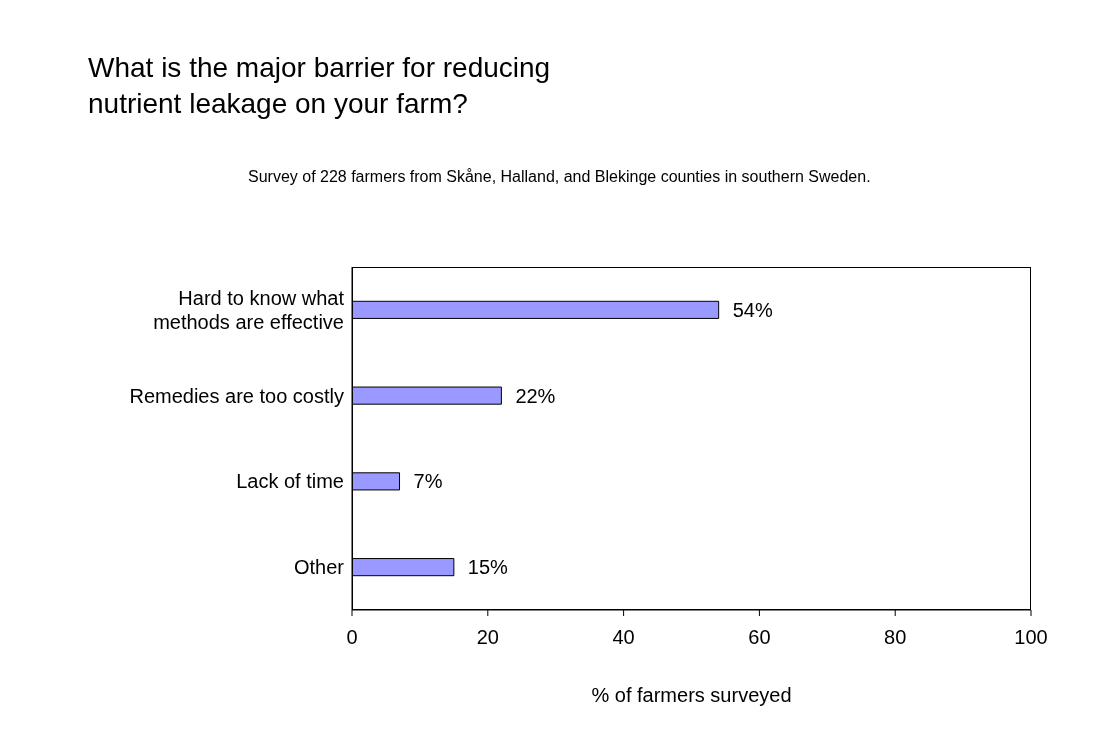  What do you see at coordinates (488, 567) in the screenshot?
I see `data-label: 15%` at bounding box center [488, 567].